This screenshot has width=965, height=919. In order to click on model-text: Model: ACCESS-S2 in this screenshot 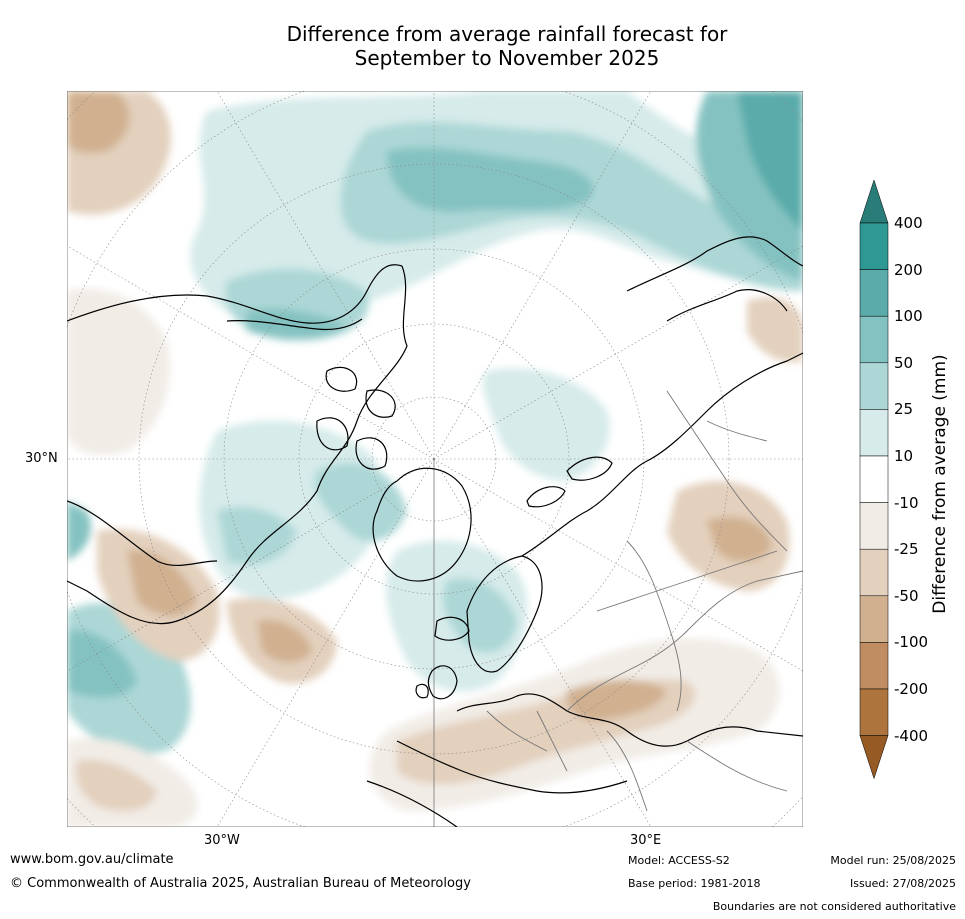, I will do `click(679, 860)`.